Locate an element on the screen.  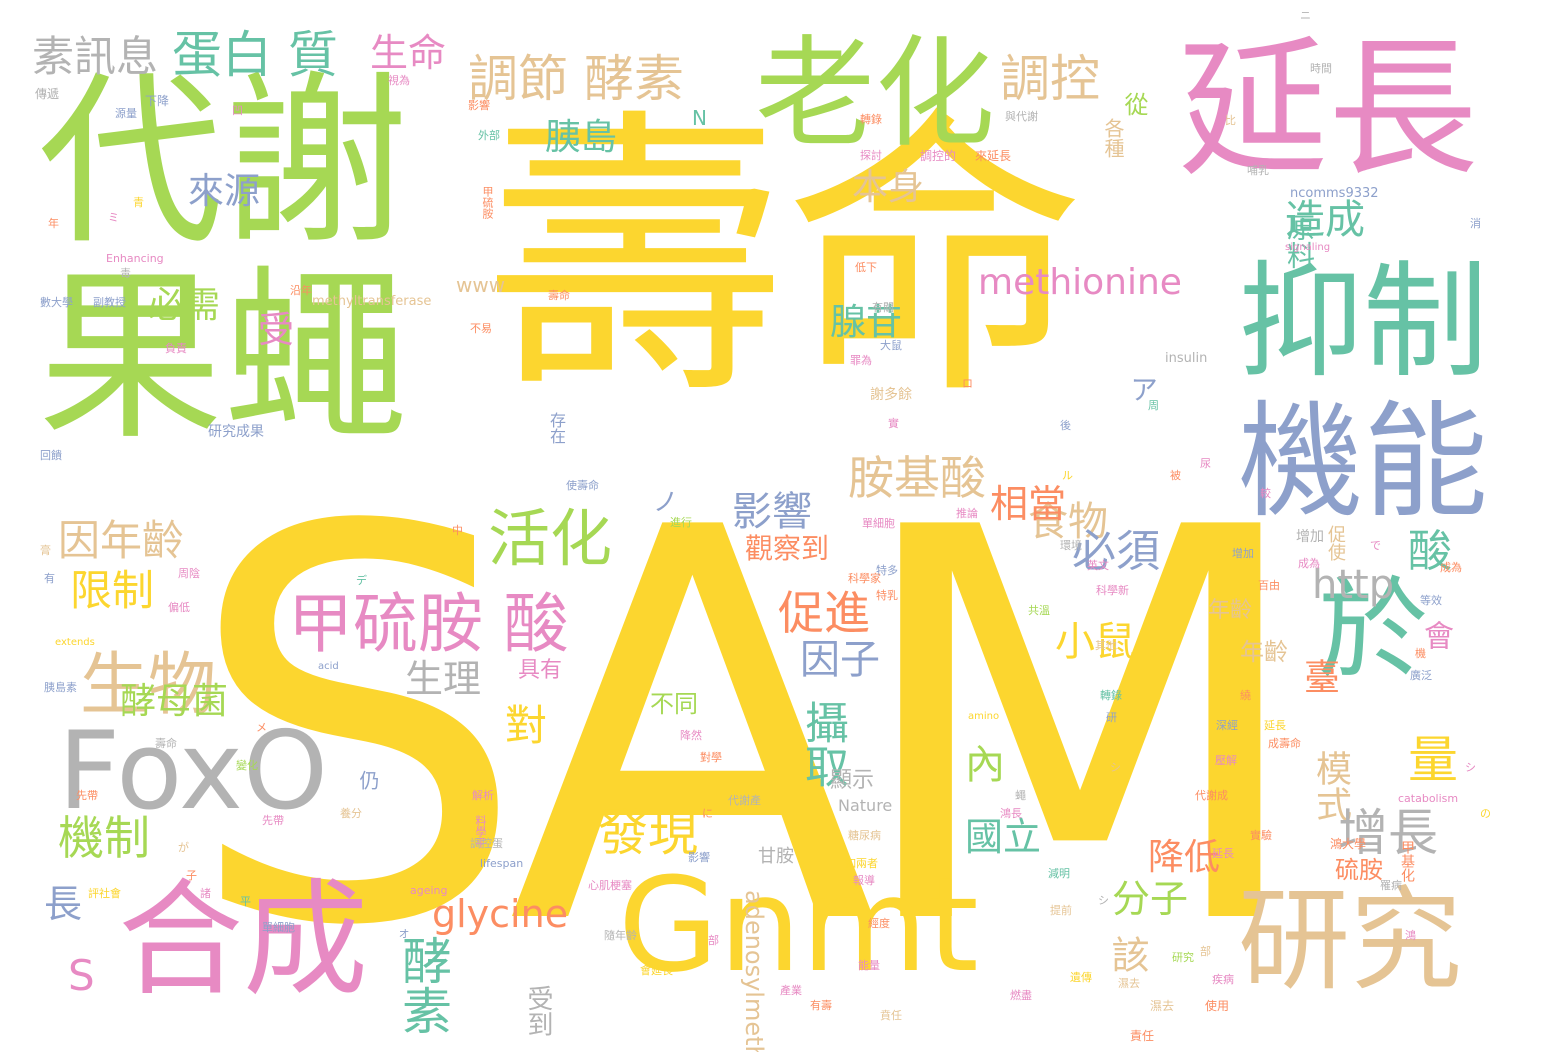
word-46: 對 is located at coordinates (526, 725).